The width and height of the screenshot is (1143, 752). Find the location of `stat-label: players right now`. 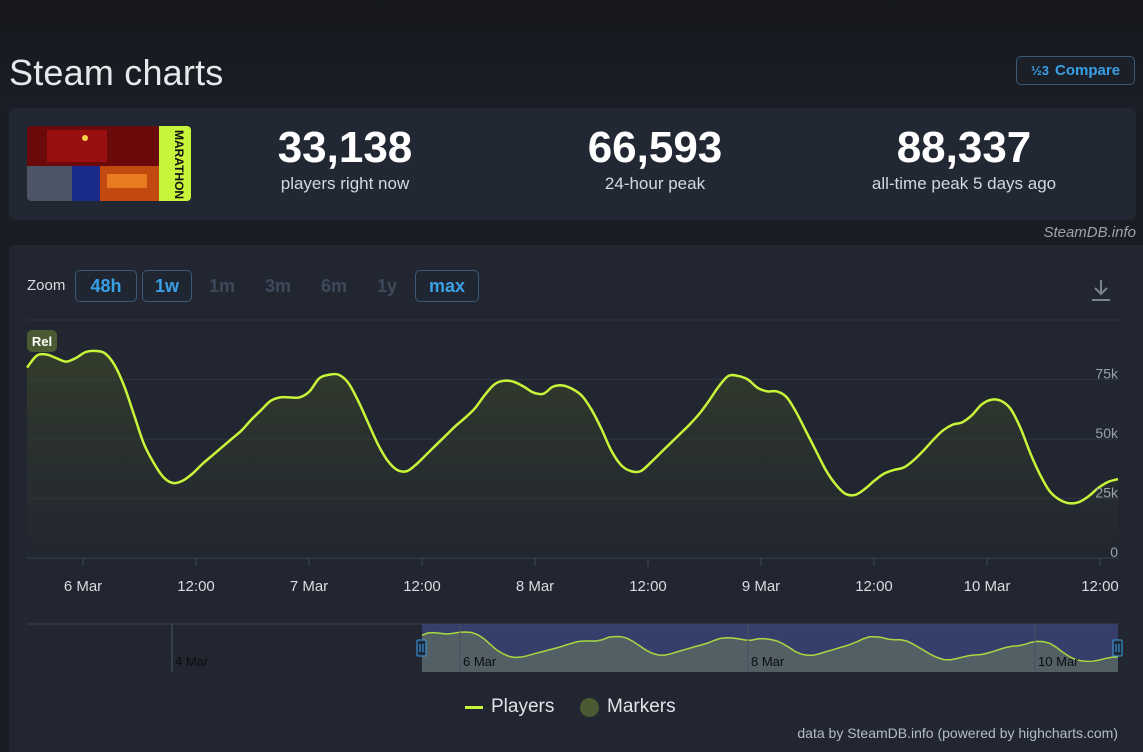

stat-label: players right now is located at coordinates (345, 183).